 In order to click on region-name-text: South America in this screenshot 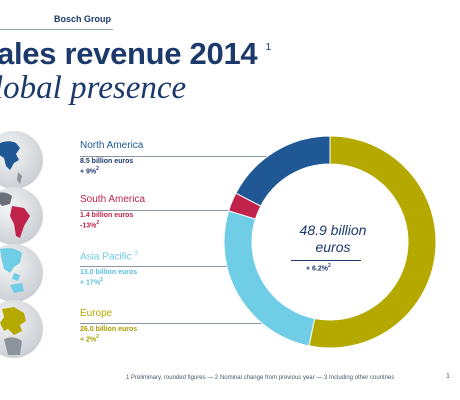, I will do `click(113, 199)`.